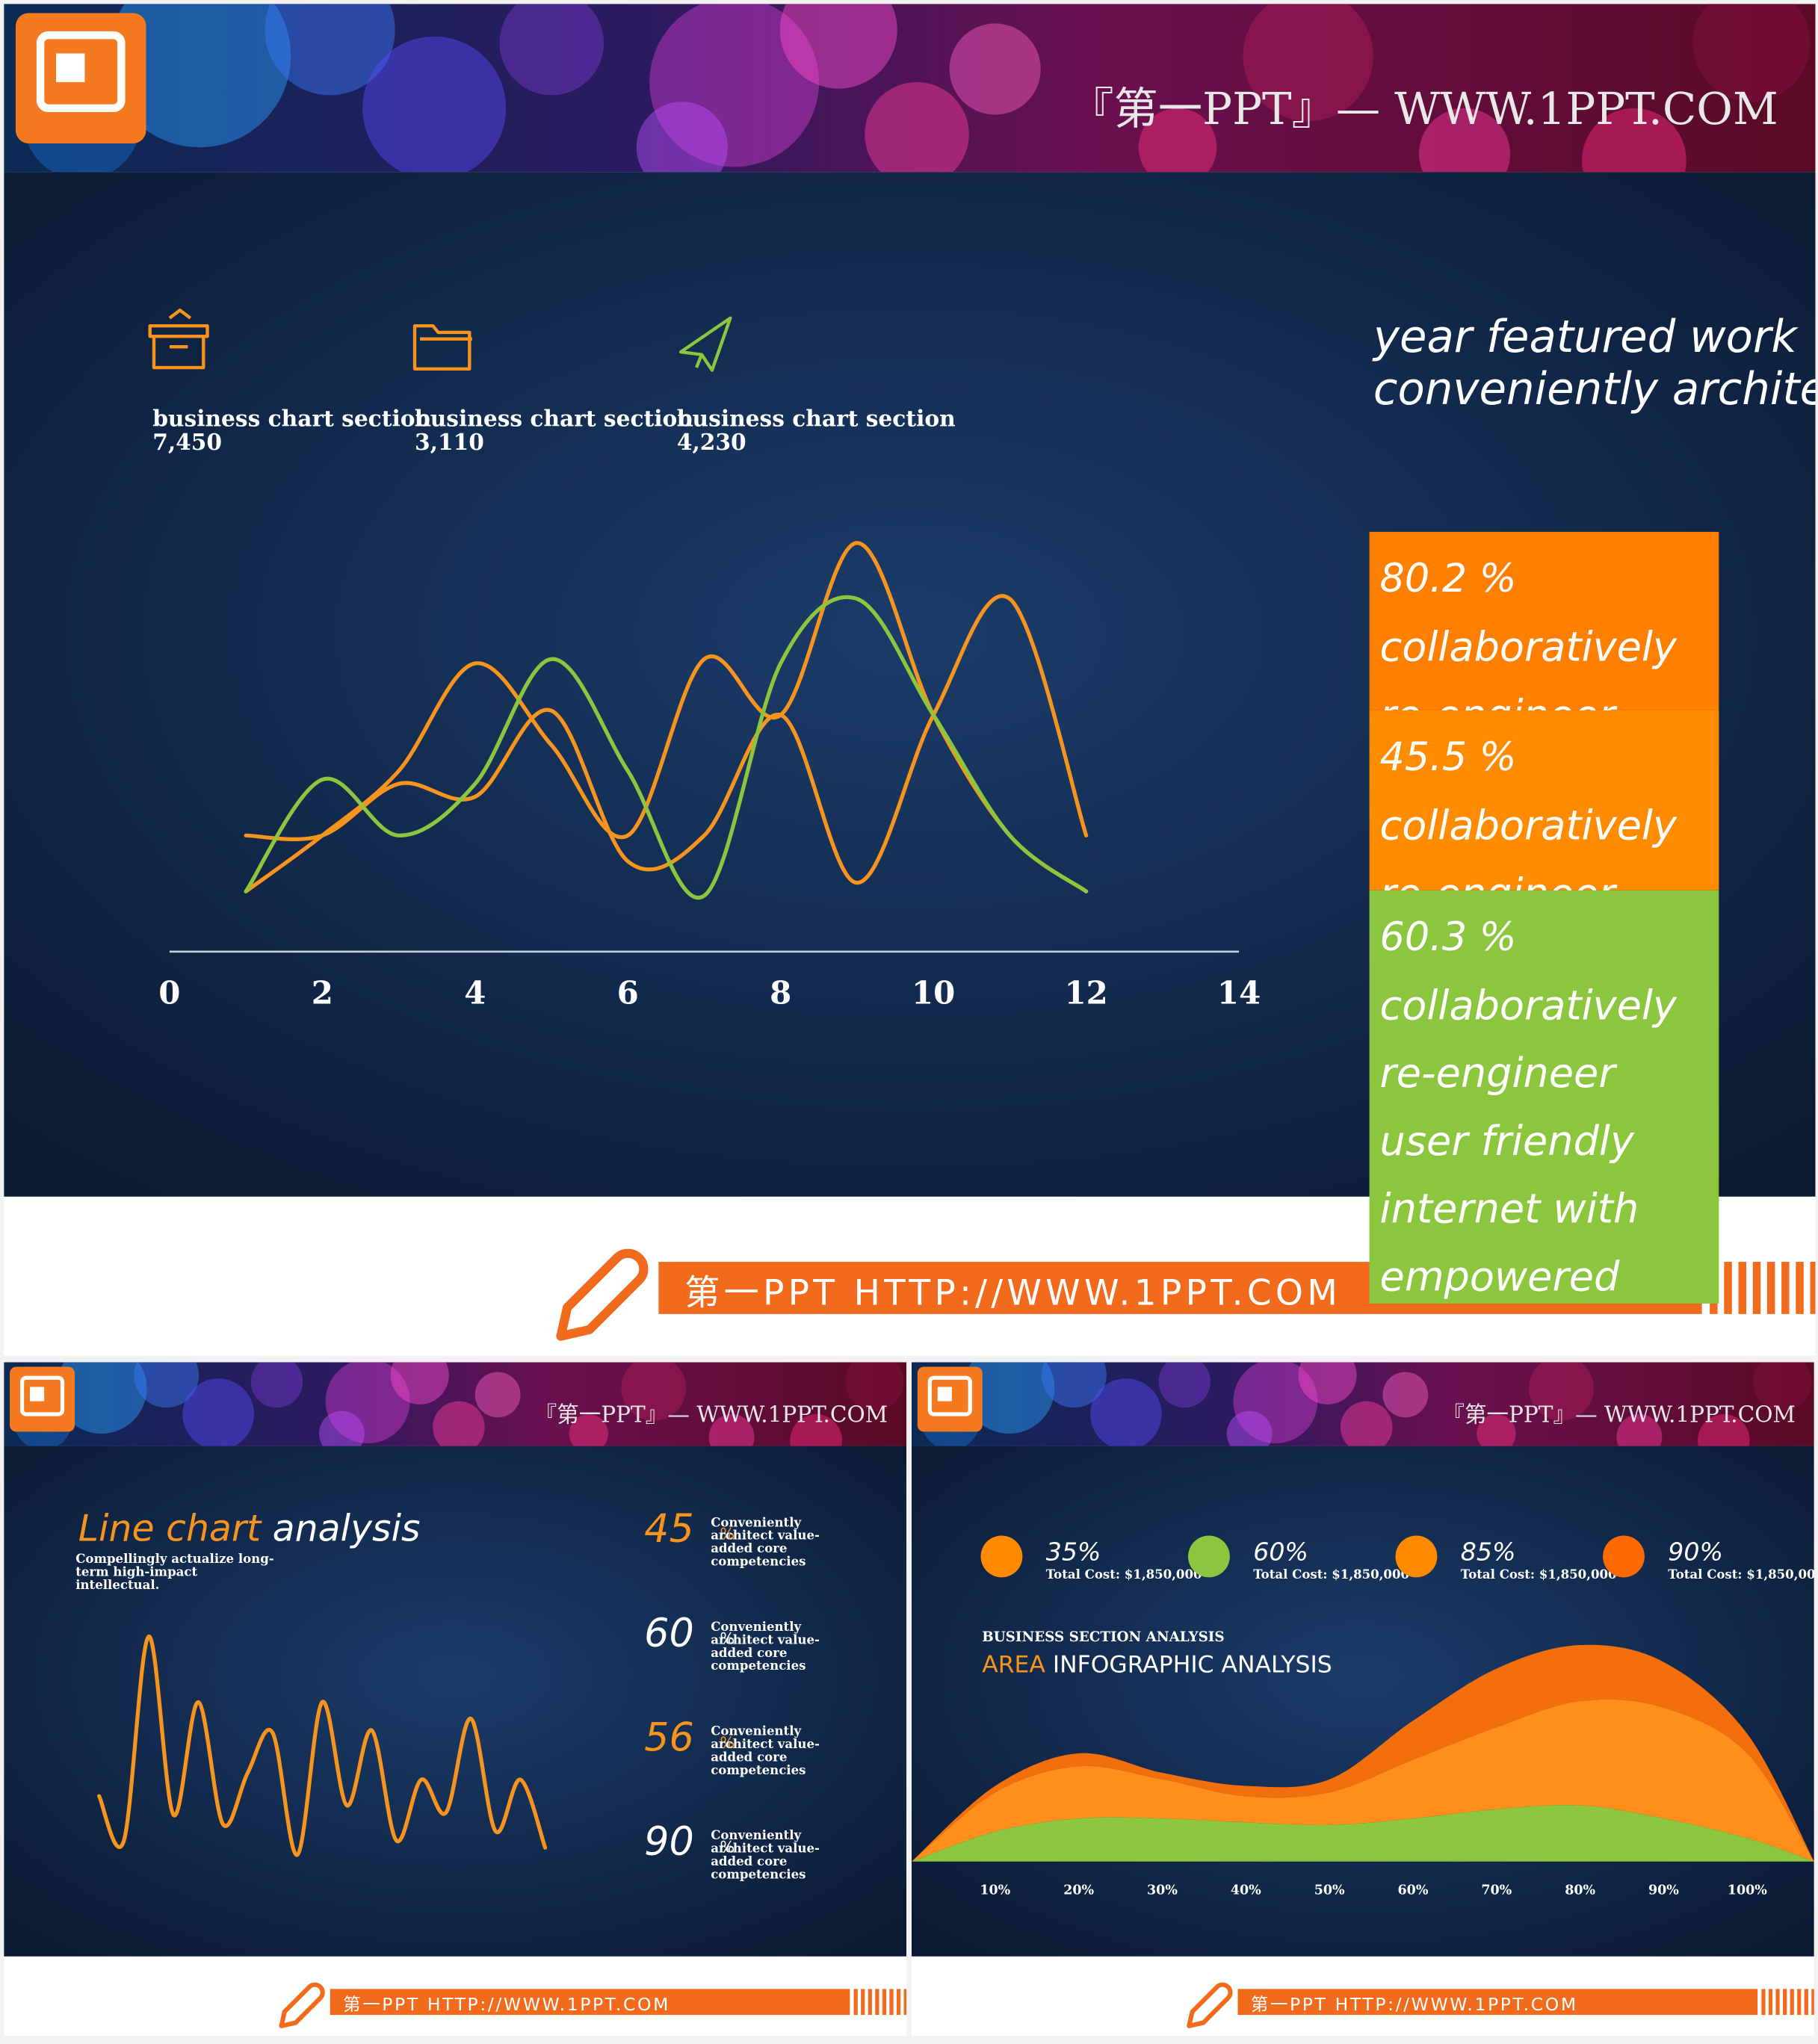  I want to click on x-tick-label: 20%, so click(1078, 1890).